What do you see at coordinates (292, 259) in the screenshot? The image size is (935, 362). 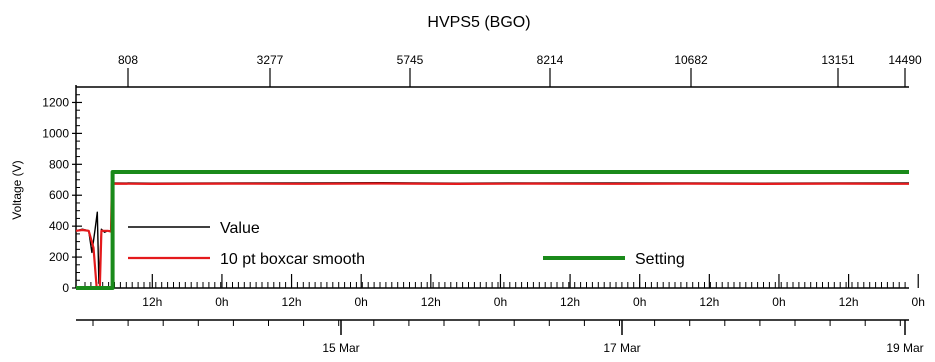 I see `legend-label: 10 pt boxcar smooth` at bounding box center [292, 259].